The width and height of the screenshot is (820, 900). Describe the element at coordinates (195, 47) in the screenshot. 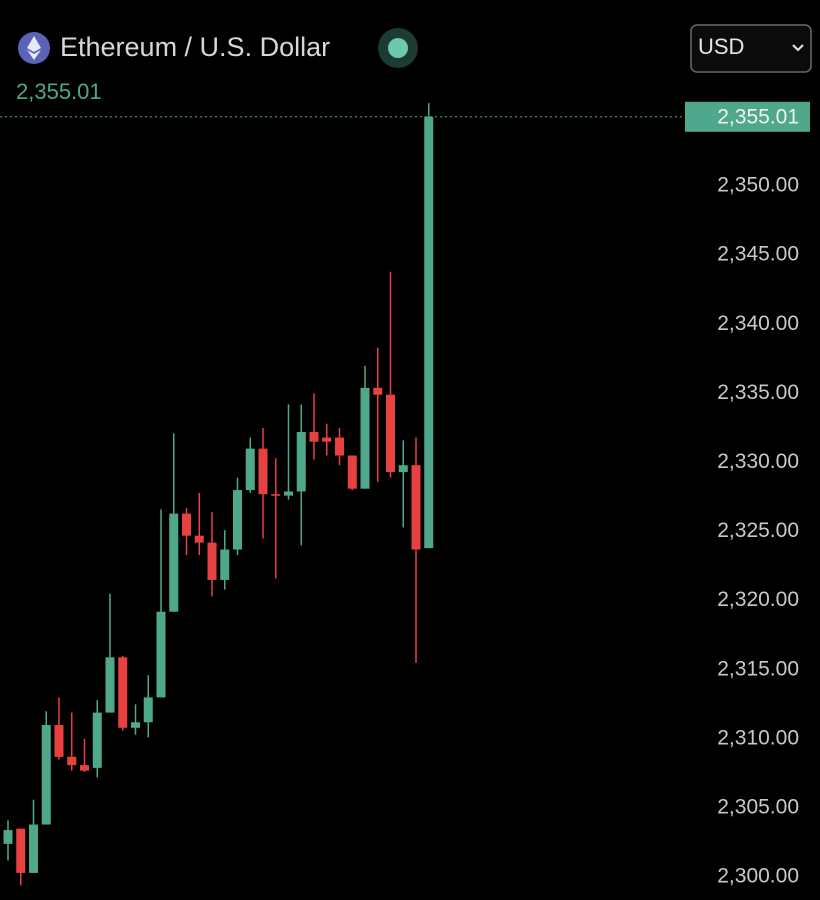

I see `chart-title: Ethereum / U.S. Dollar` at that location.